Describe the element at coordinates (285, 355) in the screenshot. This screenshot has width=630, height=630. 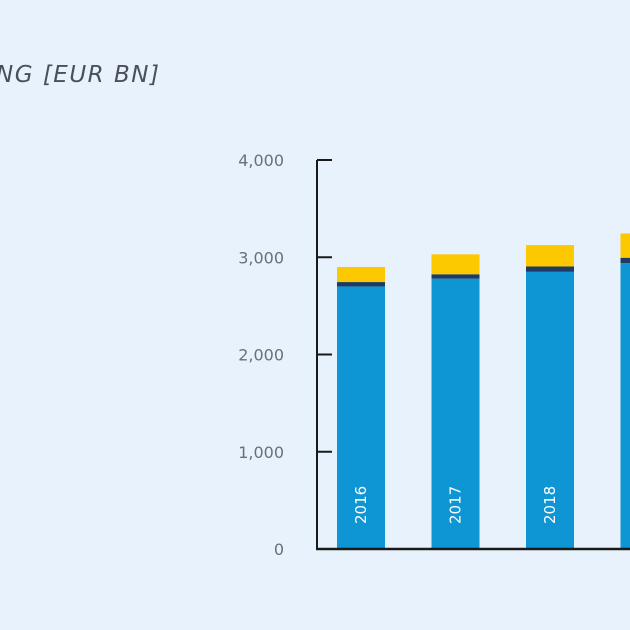
I see `y-axis-ticks: 0 1,000 2,000 3,000 4,000` at that location.